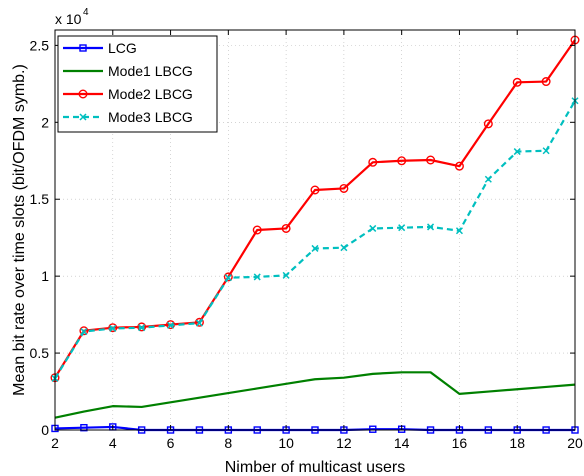 This screenshot has height=476, width=584. I want to click on series-mode1-lbcg, so click(315, 395).